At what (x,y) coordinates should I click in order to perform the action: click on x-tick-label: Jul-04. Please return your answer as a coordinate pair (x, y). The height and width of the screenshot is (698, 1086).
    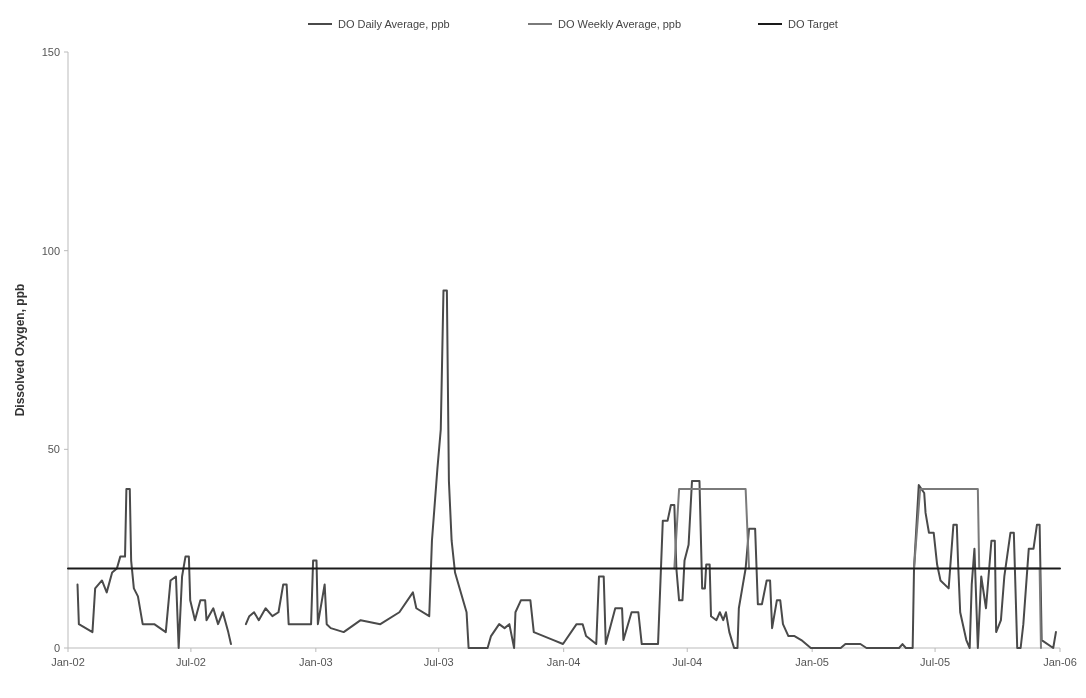
    Looking at the image, I should click on (687, 662).